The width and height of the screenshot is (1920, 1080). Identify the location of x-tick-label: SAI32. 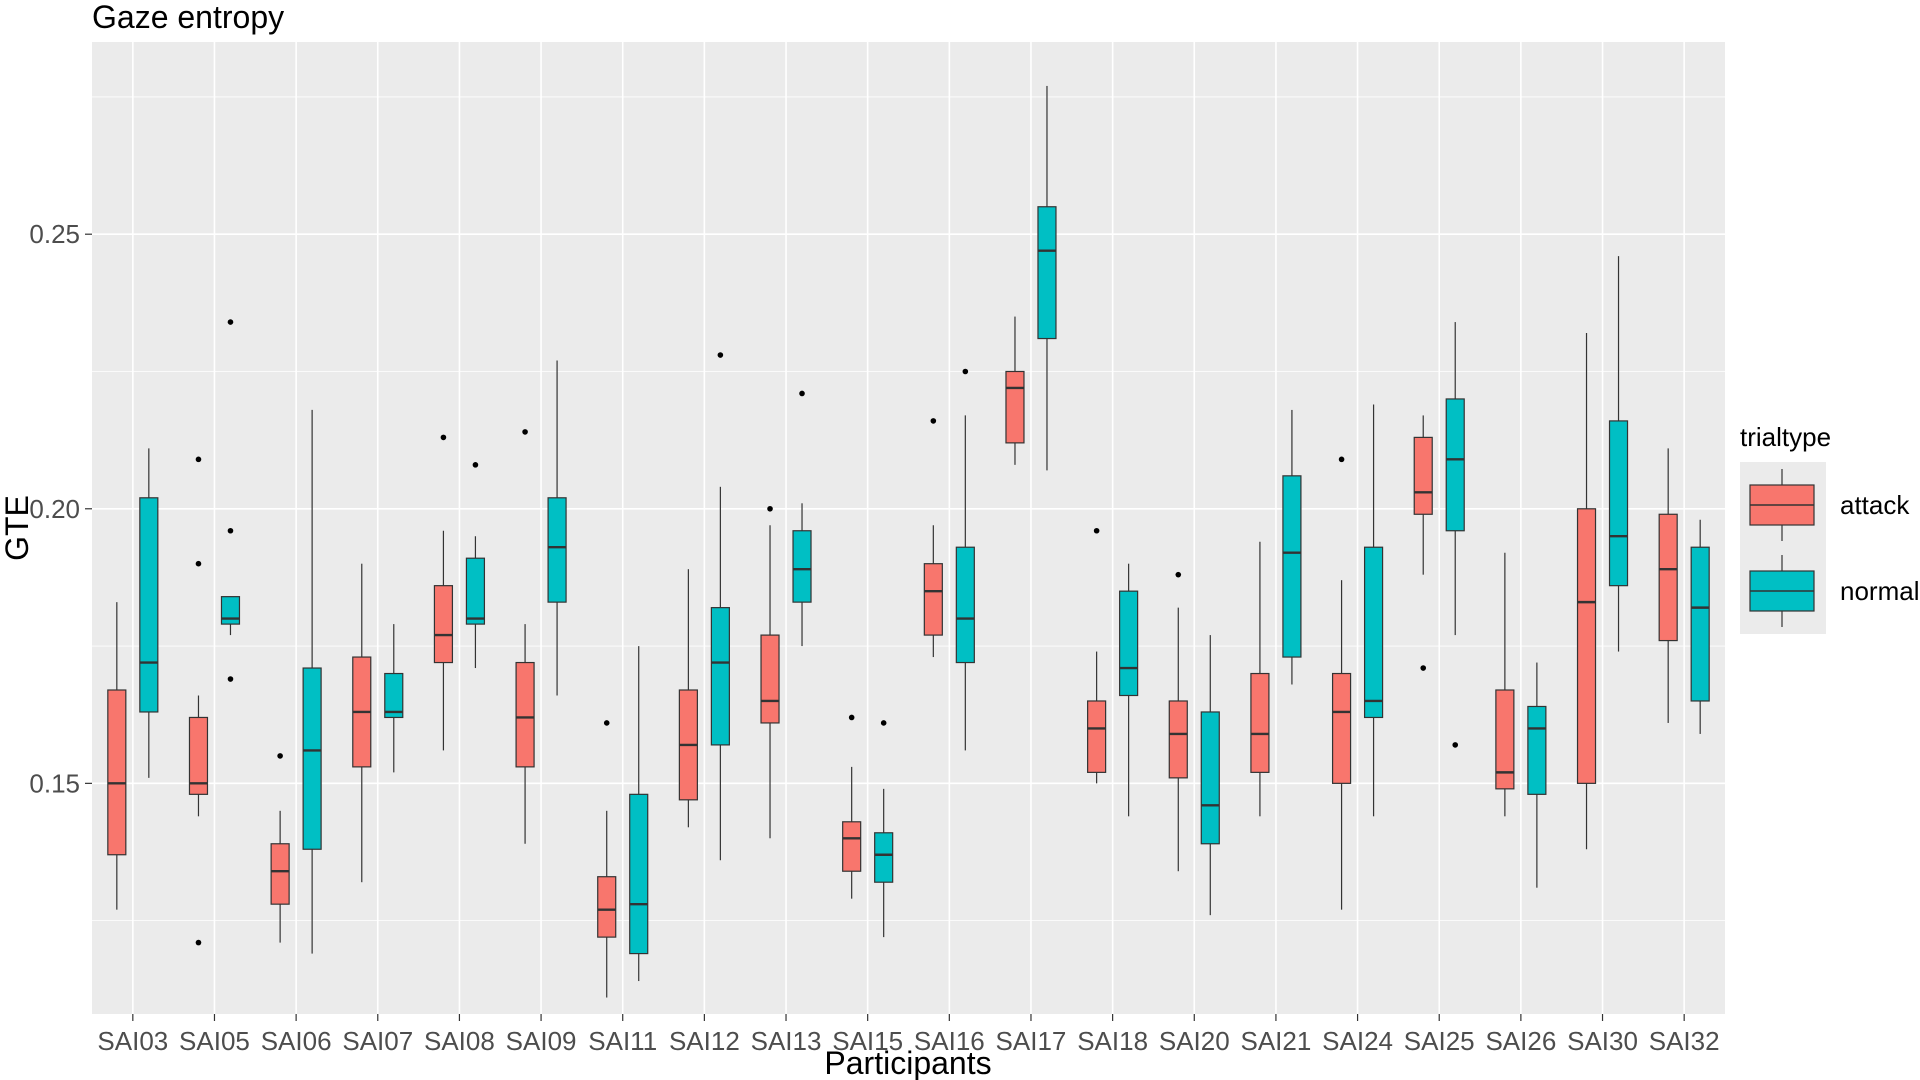
(1684, 1041).